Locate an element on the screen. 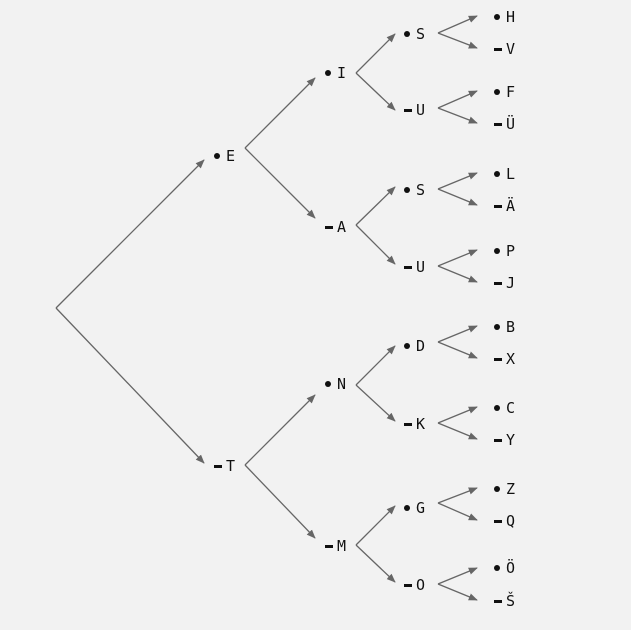 This screenshot has height=630, width=631. node-label: I is located at coordinates (342, 73).